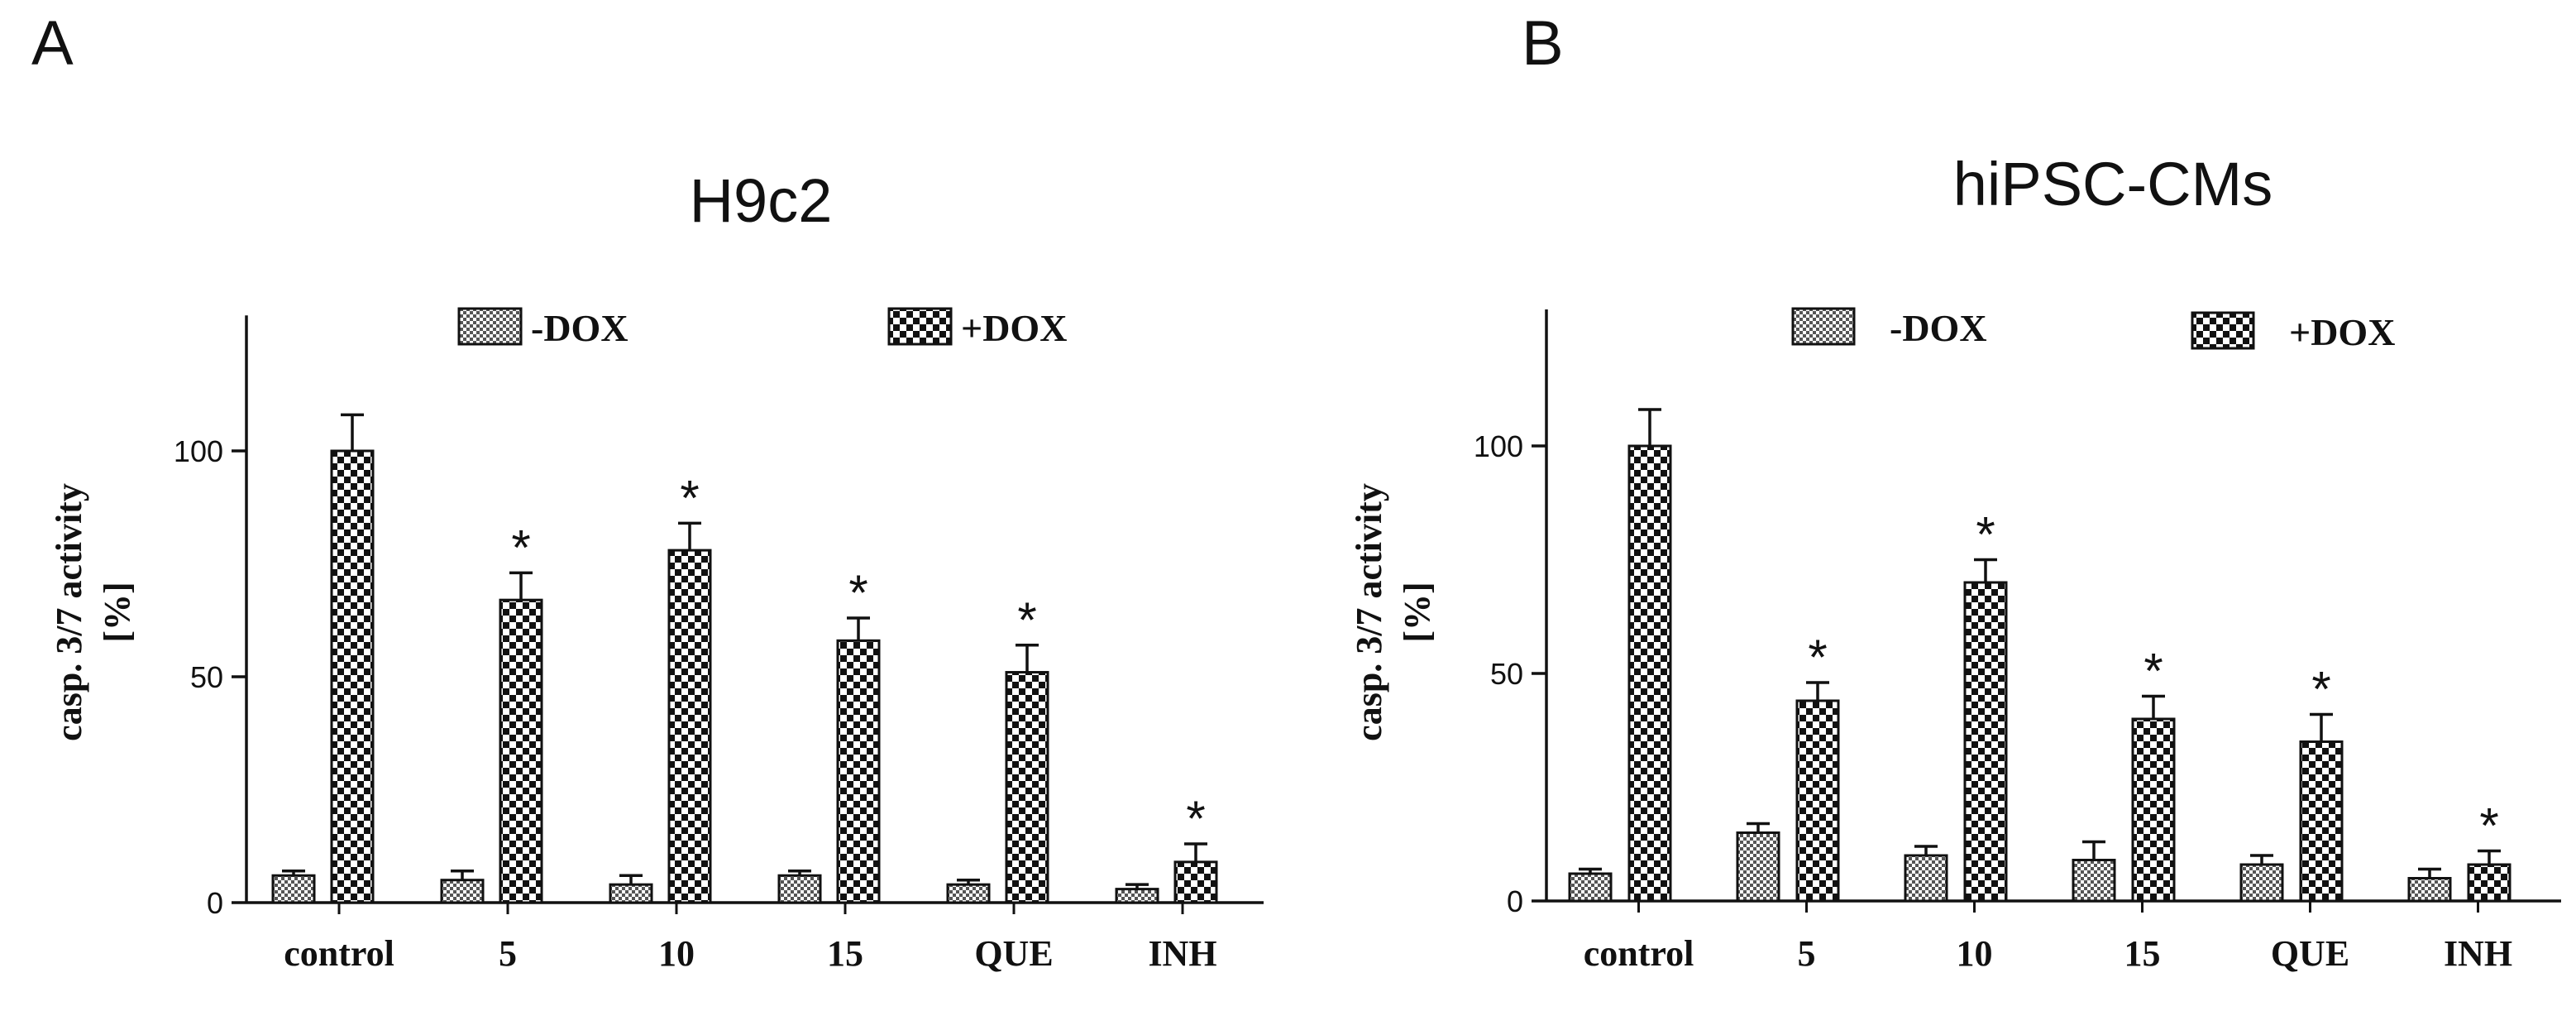  What do you see at coordinates (52, 43) in the screenshot?
I see `panel-letter: A` at bounding box center [52, 43].